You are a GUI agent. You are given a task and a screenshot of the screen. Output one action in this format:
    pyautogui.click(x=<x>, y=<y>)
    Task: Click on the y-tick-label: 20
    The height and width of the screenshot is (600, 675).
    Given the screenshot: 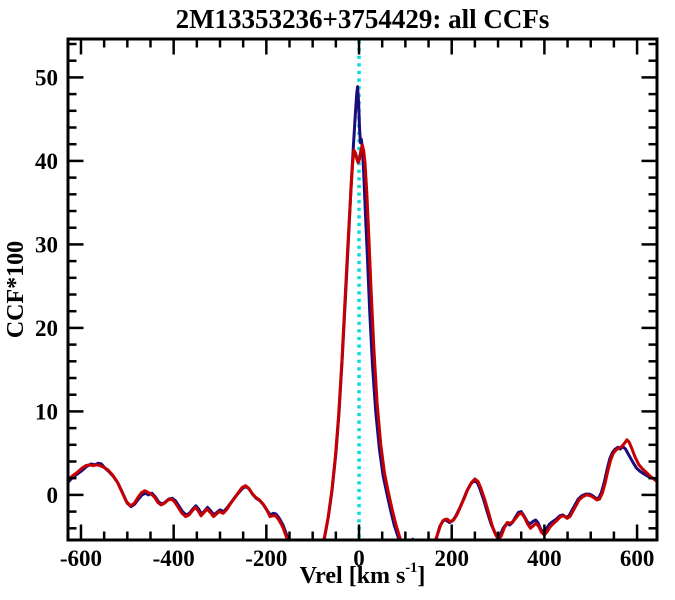 What is the action you would take?
    pyautogui.click(x=46, y=328)
    